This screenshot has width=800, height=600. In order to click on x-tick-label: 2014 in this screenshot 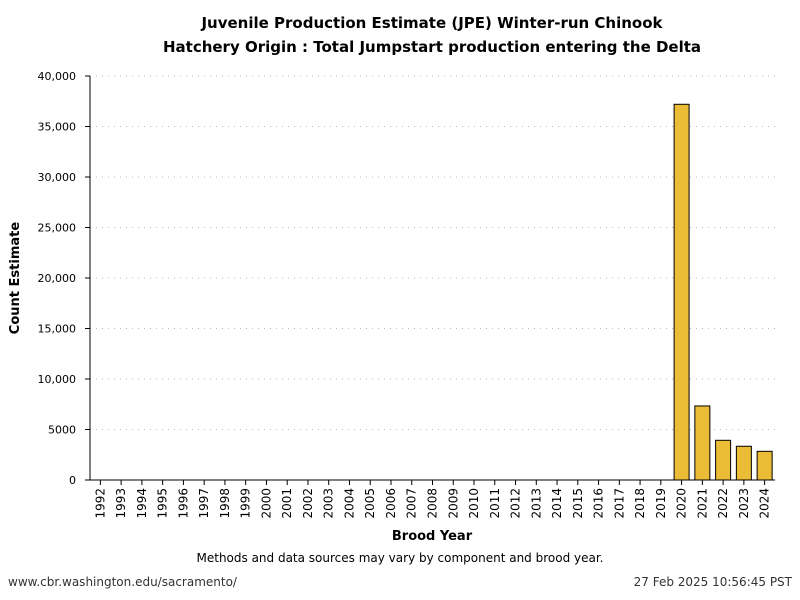, I will do `click(557, 503)`.